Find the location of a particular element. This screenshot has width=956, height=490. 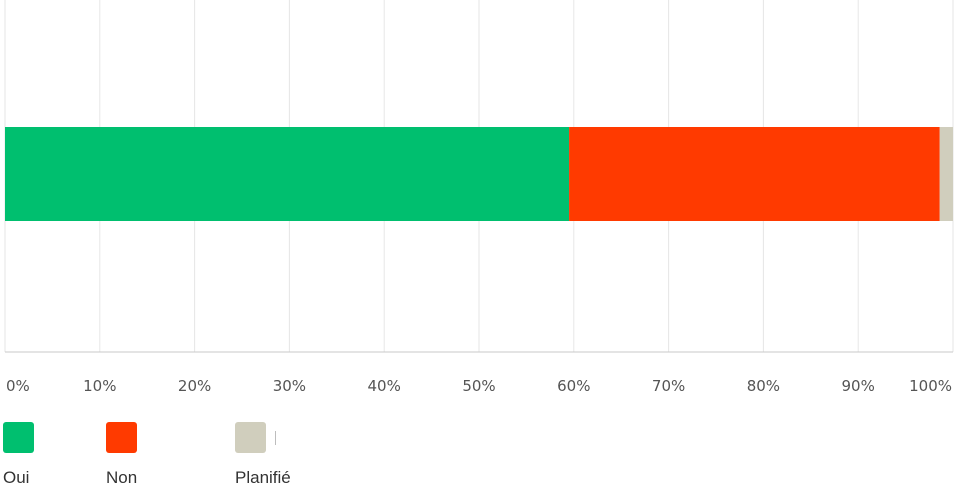

bar-segment-planifie is located at coordinates (946, 174).